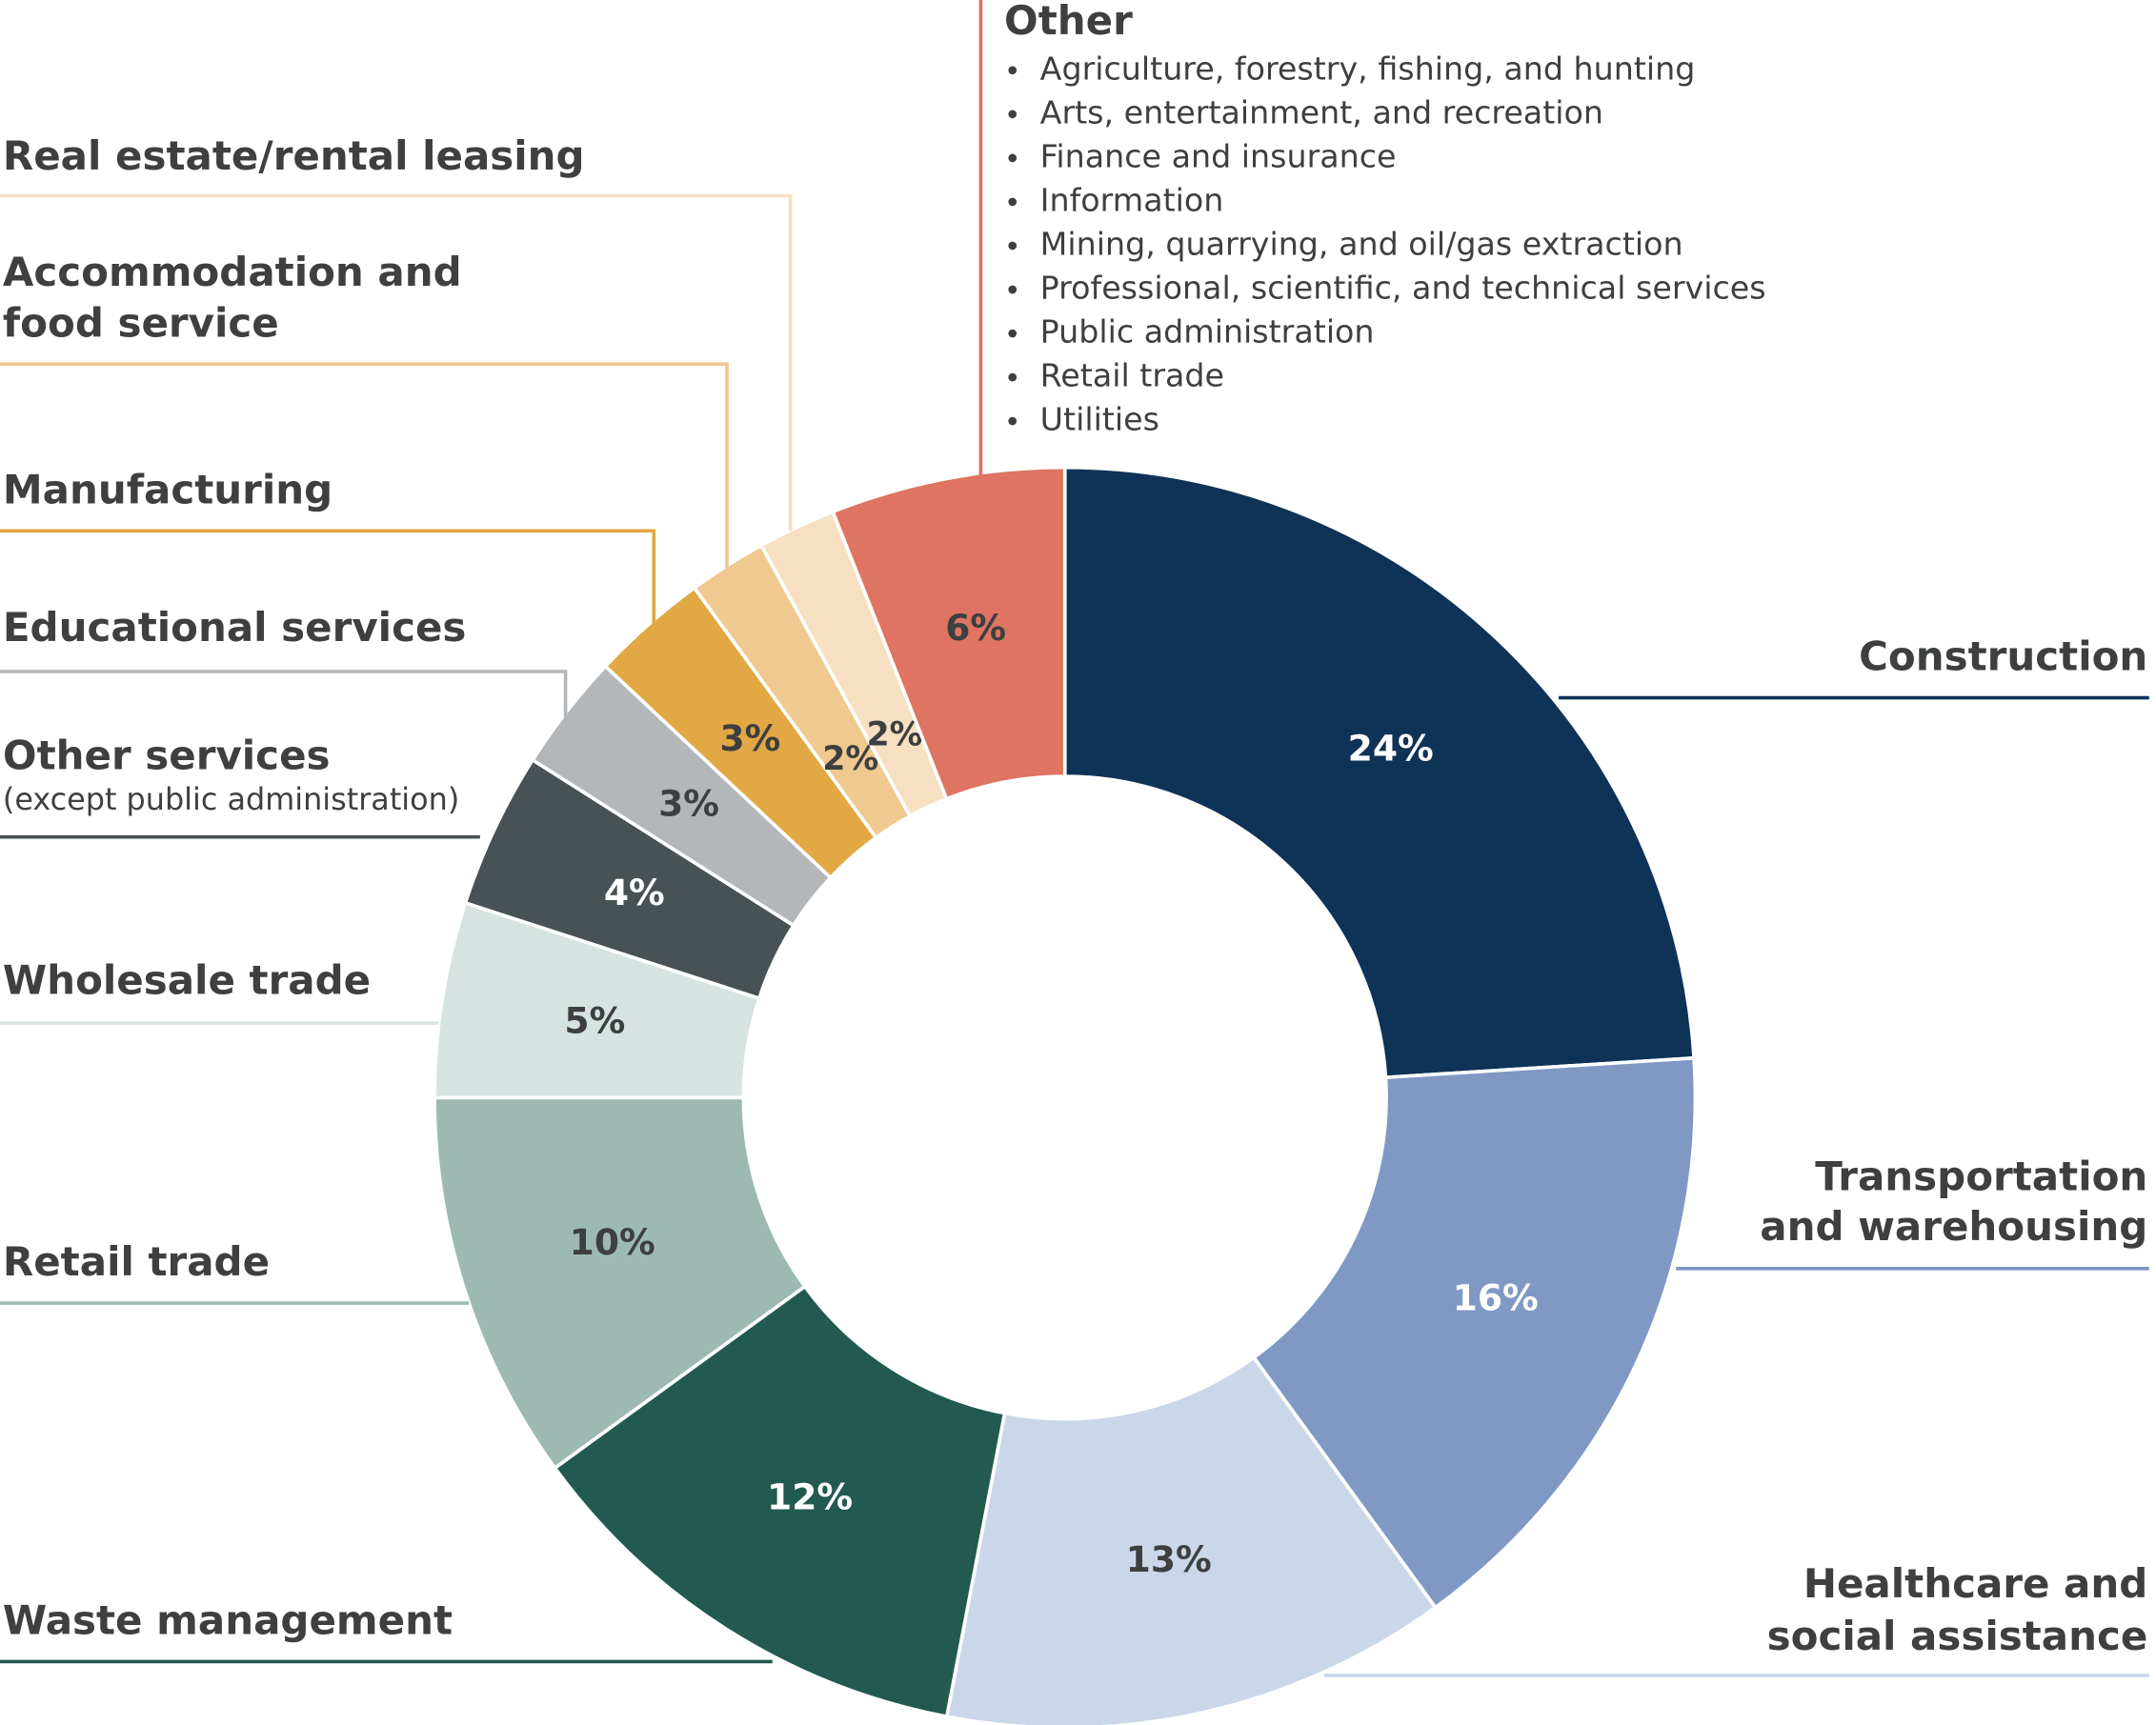 This screenshot has height=1725, width=2156. I want to click on category-label: Transportation and warehousing, so click(1954, 1201).